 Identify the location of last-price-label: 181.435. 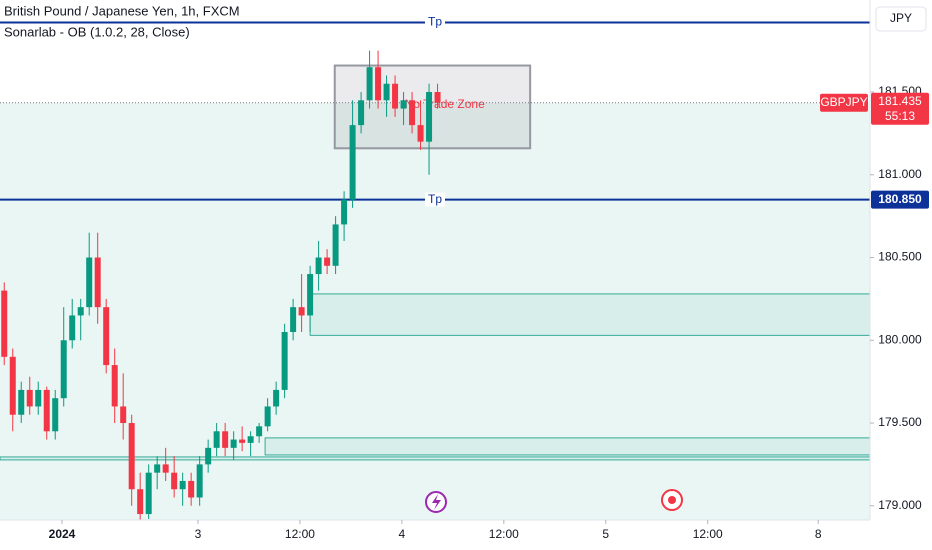
(900, 101).